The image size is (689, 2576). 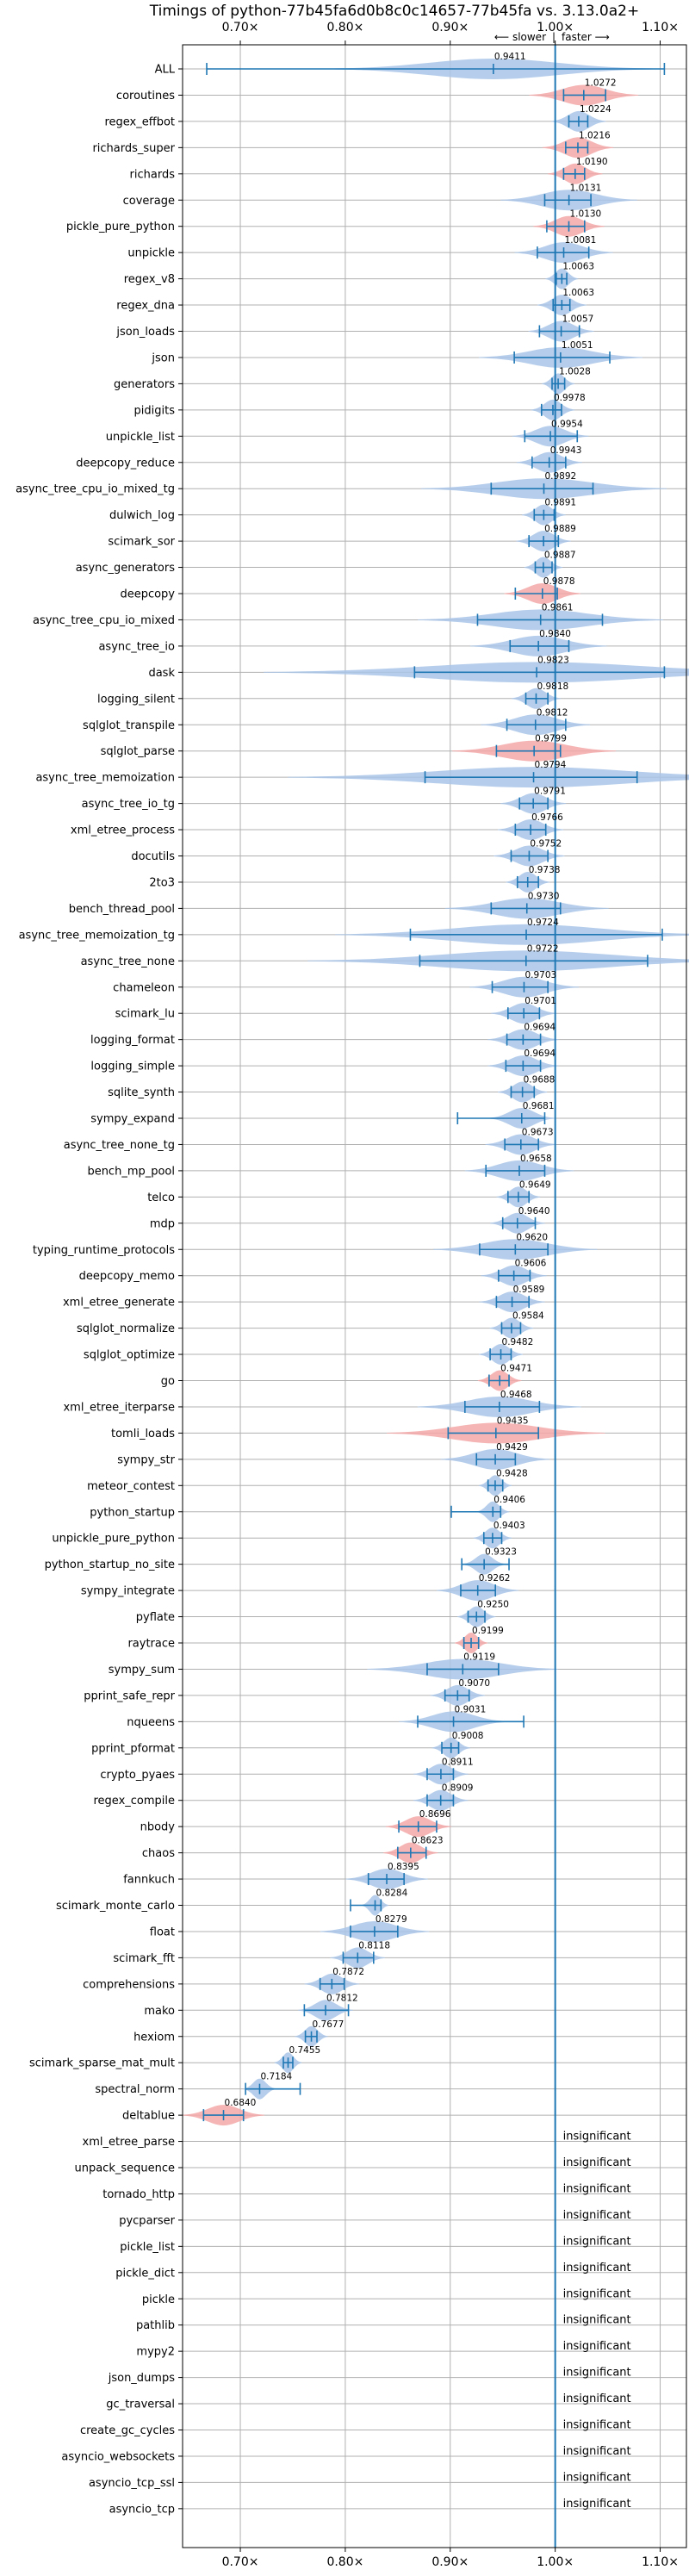 I want to click on benchmark-name: xml_etree_parse, so click(x=129, y=2143).